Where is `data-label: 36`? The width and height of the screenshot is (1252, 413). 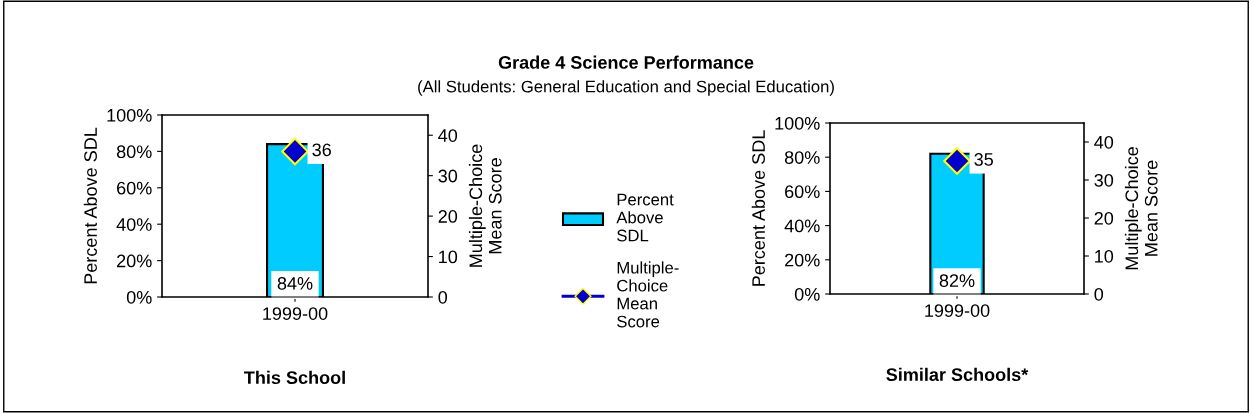
data-label: 36 is located at coordinates (321, 150).